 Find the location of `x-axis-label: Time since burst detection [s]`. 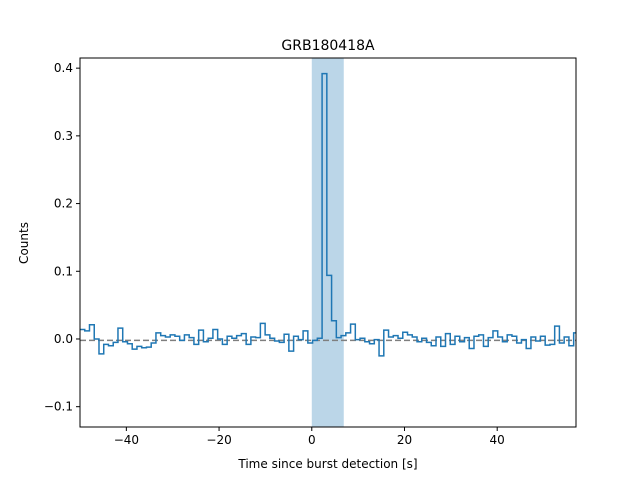

x-axis-label: Time since burst detection [s] is located at coordinates (327, 464).